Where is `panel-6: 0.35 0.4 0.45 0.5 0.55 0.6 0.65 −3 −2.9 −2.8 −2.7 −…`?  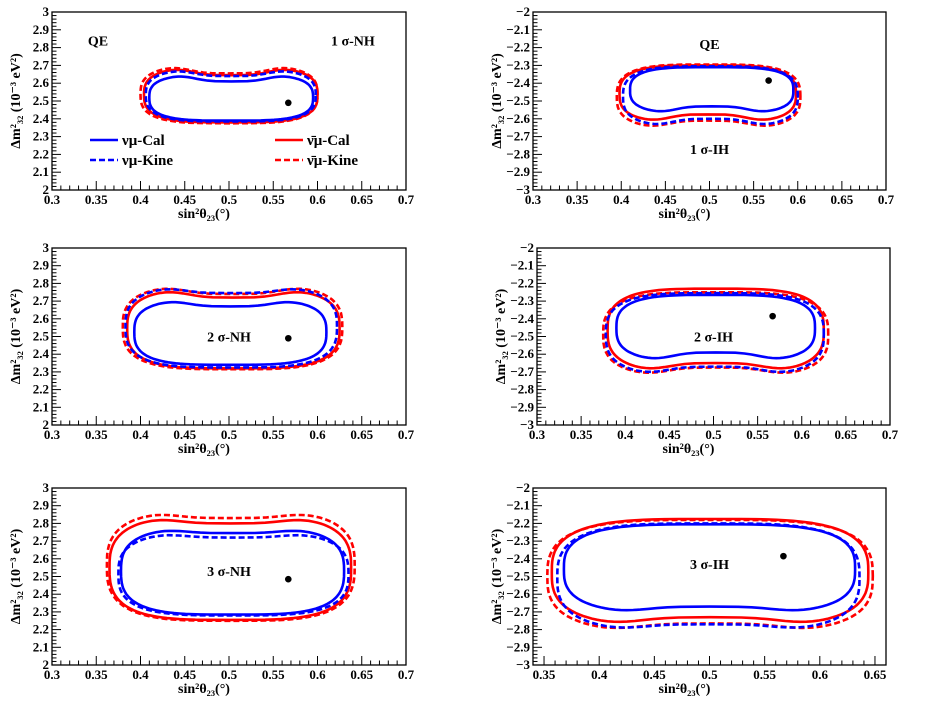 panel-6: 0.35 0.4 0.45 0.5 0.55 0.6 0.65 −3 −2.9 −2.8 −2.7 −… is located at coordinates (688, 588).